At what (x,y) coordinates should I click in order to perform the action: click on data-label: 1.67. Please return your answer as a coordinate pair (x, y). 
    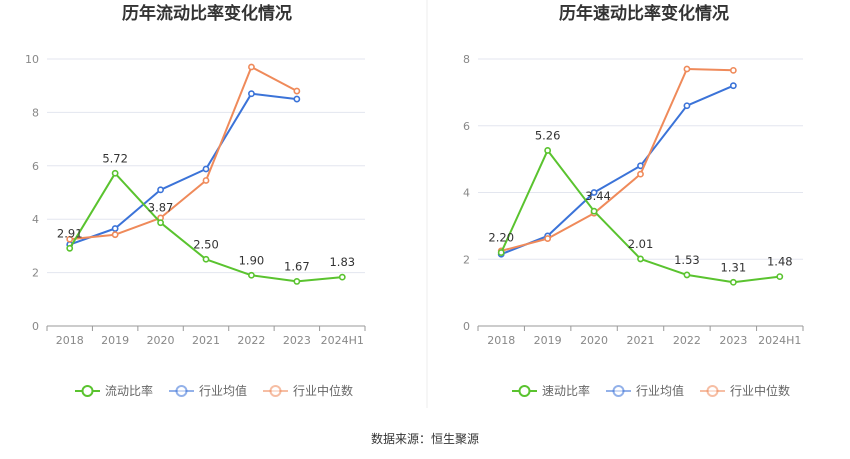
    Looking at the image, I should click on (297, 266).